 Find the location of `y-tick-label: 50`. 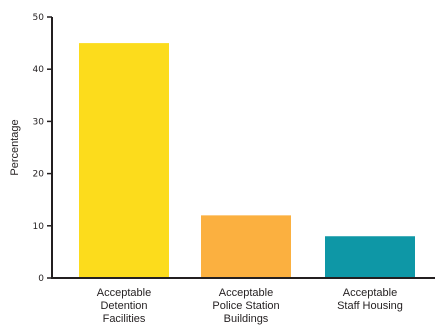

y-tick-label: 50 is located at coordinates (39, 18).